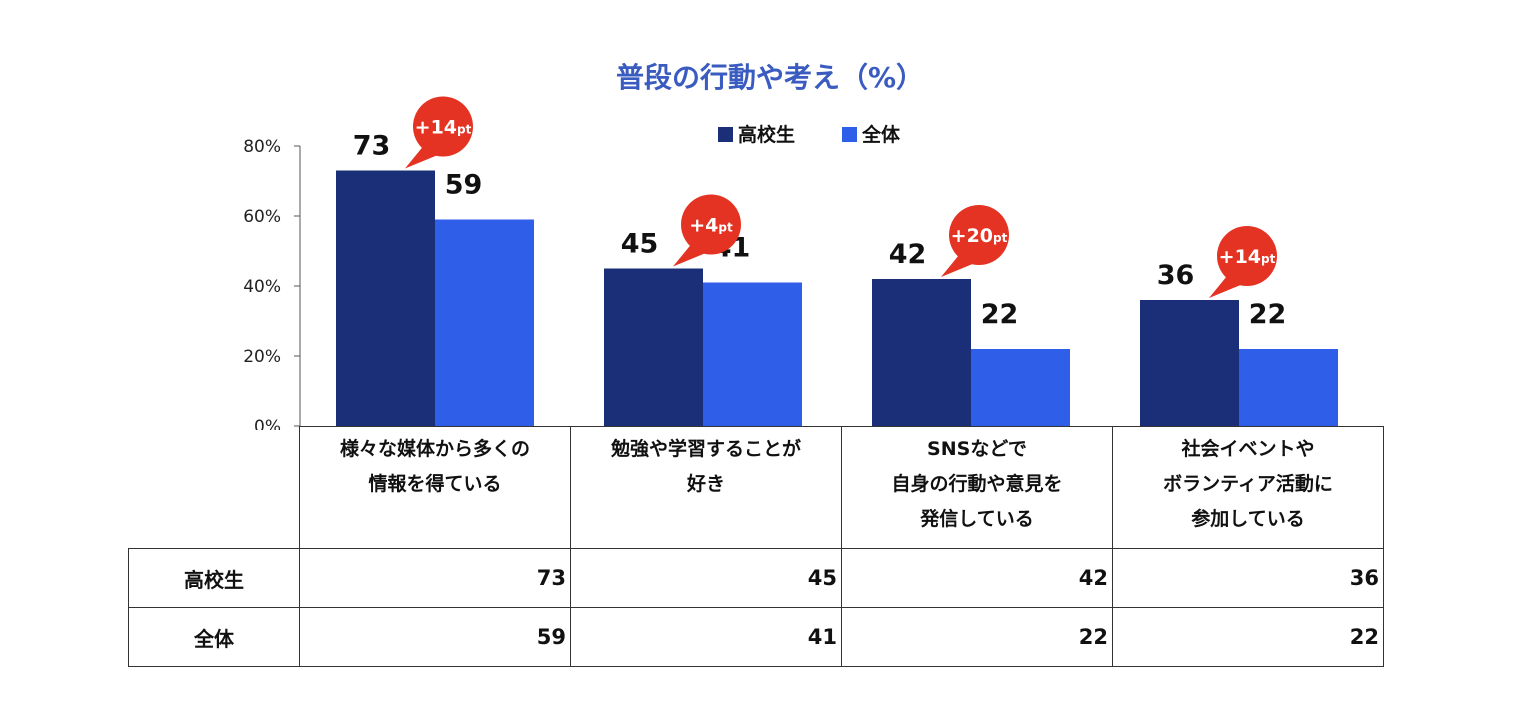 The width and height of the screenshot is (1540, 720). What do you see at coordinates (770, 77) in the screenshot?
I see `chart-title: 普段の行動や考え（%）` at bounding box center [770, 77].